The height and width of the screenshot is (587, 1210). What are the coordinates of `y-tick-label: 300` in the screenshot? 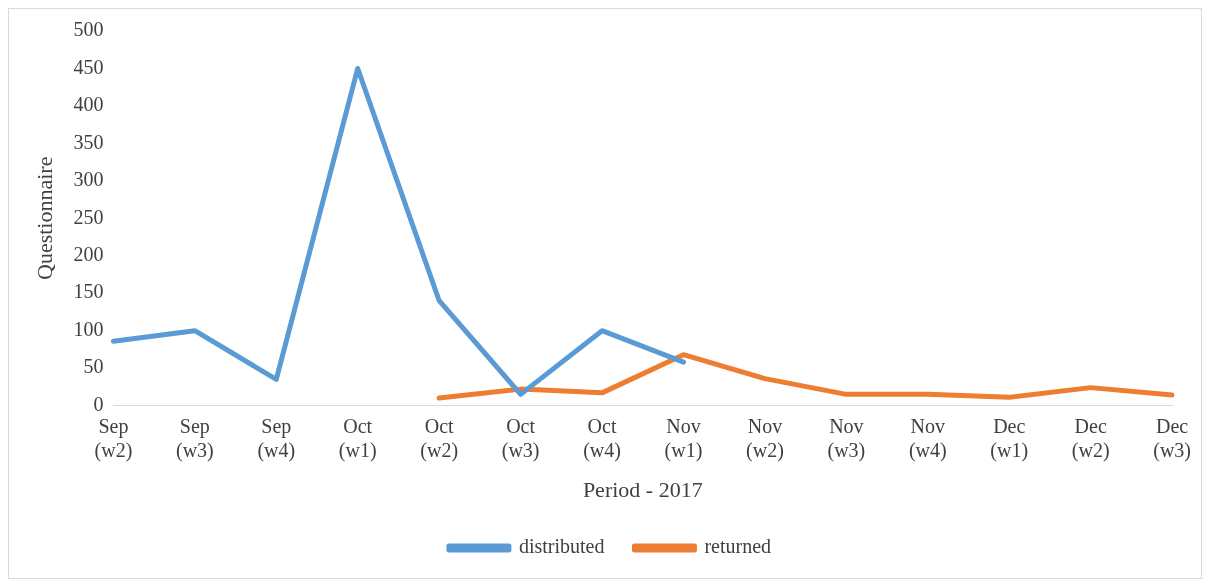 It's located at (88, 179).